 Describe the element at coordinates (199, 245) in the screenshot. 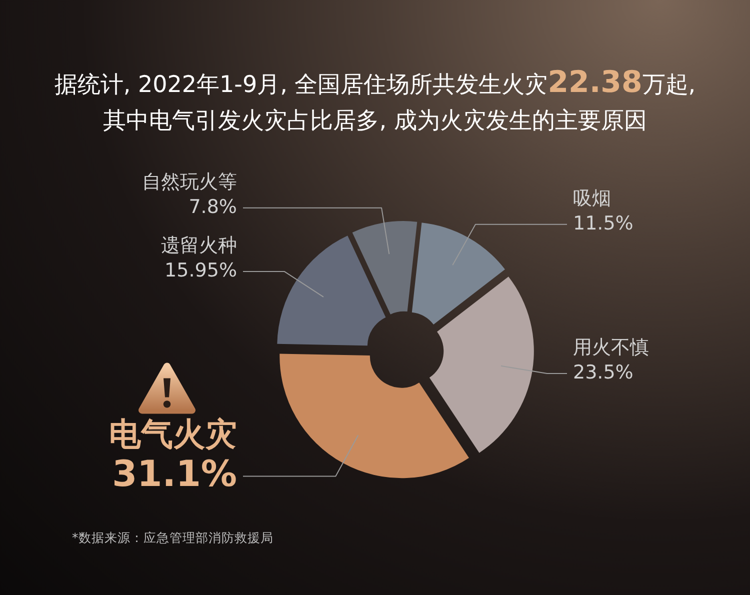

I see `slice-label: 遗留火种` at that location.